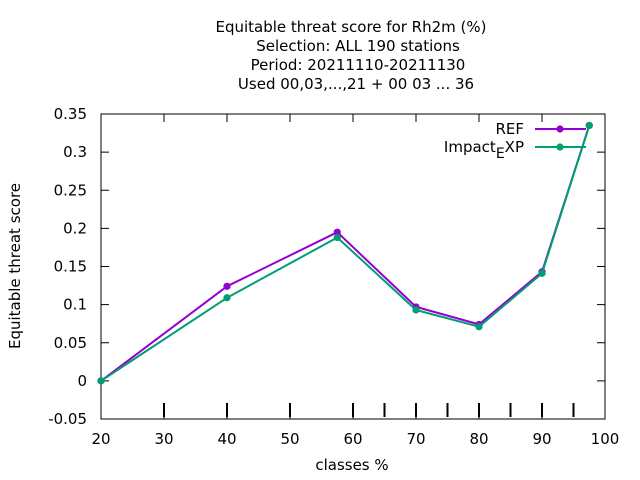  What do you see at coordinates (75, 305) in the screenshot?
I see `y-tick-label: 0.1` at bounding box center [75, 305].